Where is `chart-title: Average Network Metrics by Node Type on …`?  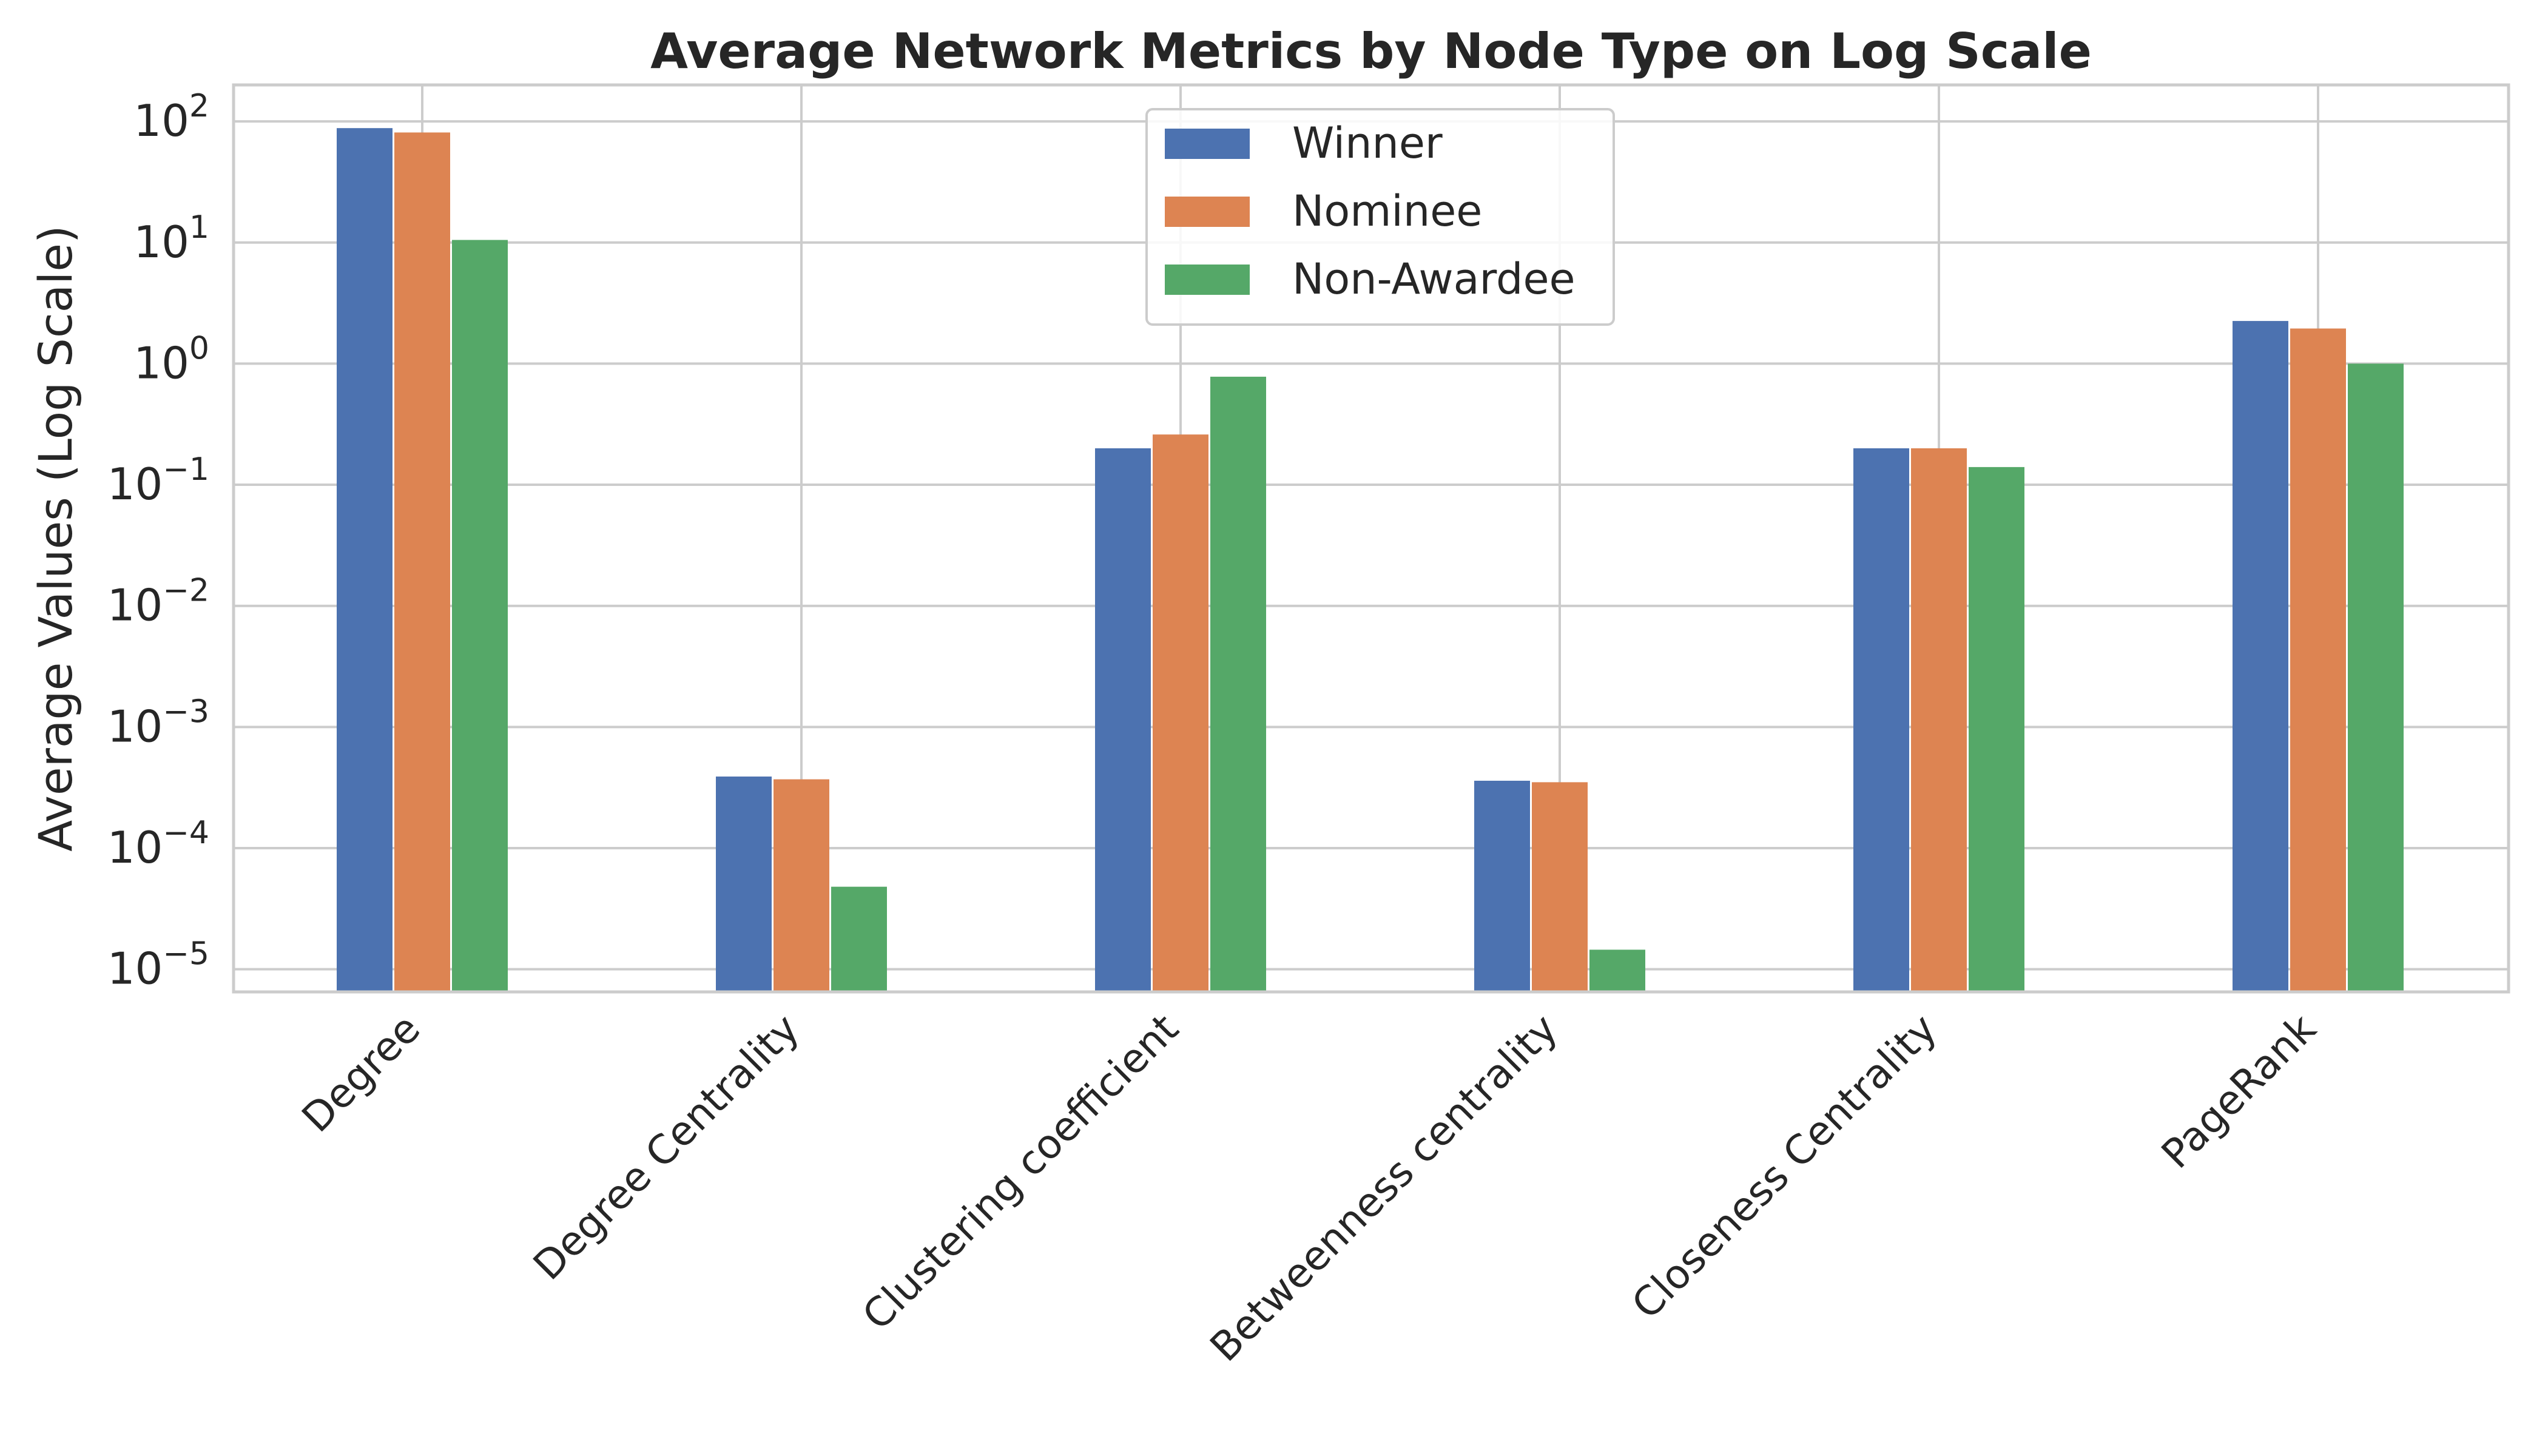 chart-title: Average Network Metrics by Node Type on … is located at coordinates (1371, 51).